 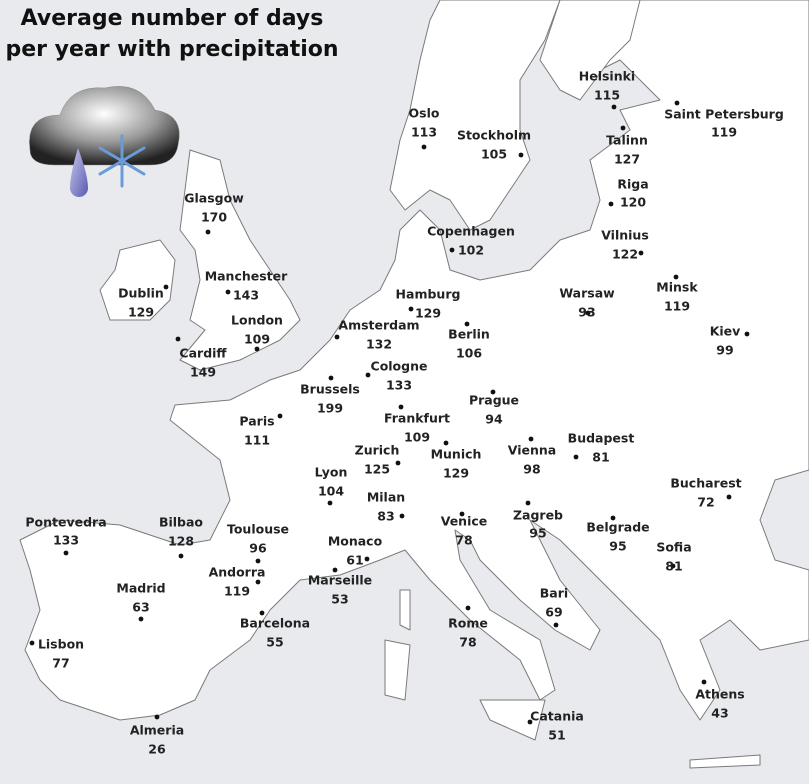 What do you see at coordinates (601, 438) in the screenshot?
I see `city-name: Budapest` at bounding box center [601, 438].